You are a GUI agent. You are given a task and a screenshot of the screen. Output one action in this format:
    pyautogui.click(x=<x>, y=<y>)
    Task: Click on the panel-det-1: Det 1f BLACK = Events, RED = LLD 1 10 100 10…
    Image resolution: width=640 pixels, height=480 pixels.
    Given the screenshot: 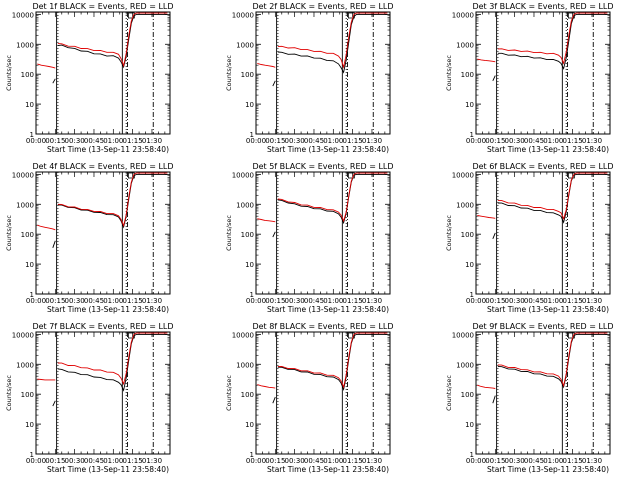 What is the action you would take?
    pyautogui.click(x=89, y=78)
    